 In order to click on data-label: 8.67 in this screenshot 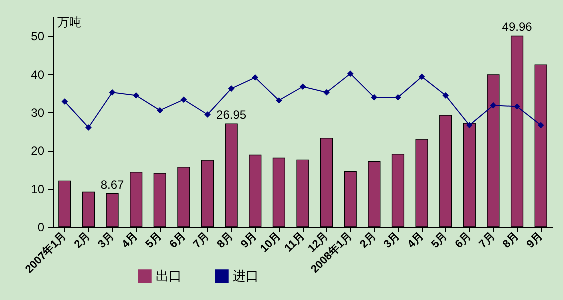, I will do `click(112, 185)`.